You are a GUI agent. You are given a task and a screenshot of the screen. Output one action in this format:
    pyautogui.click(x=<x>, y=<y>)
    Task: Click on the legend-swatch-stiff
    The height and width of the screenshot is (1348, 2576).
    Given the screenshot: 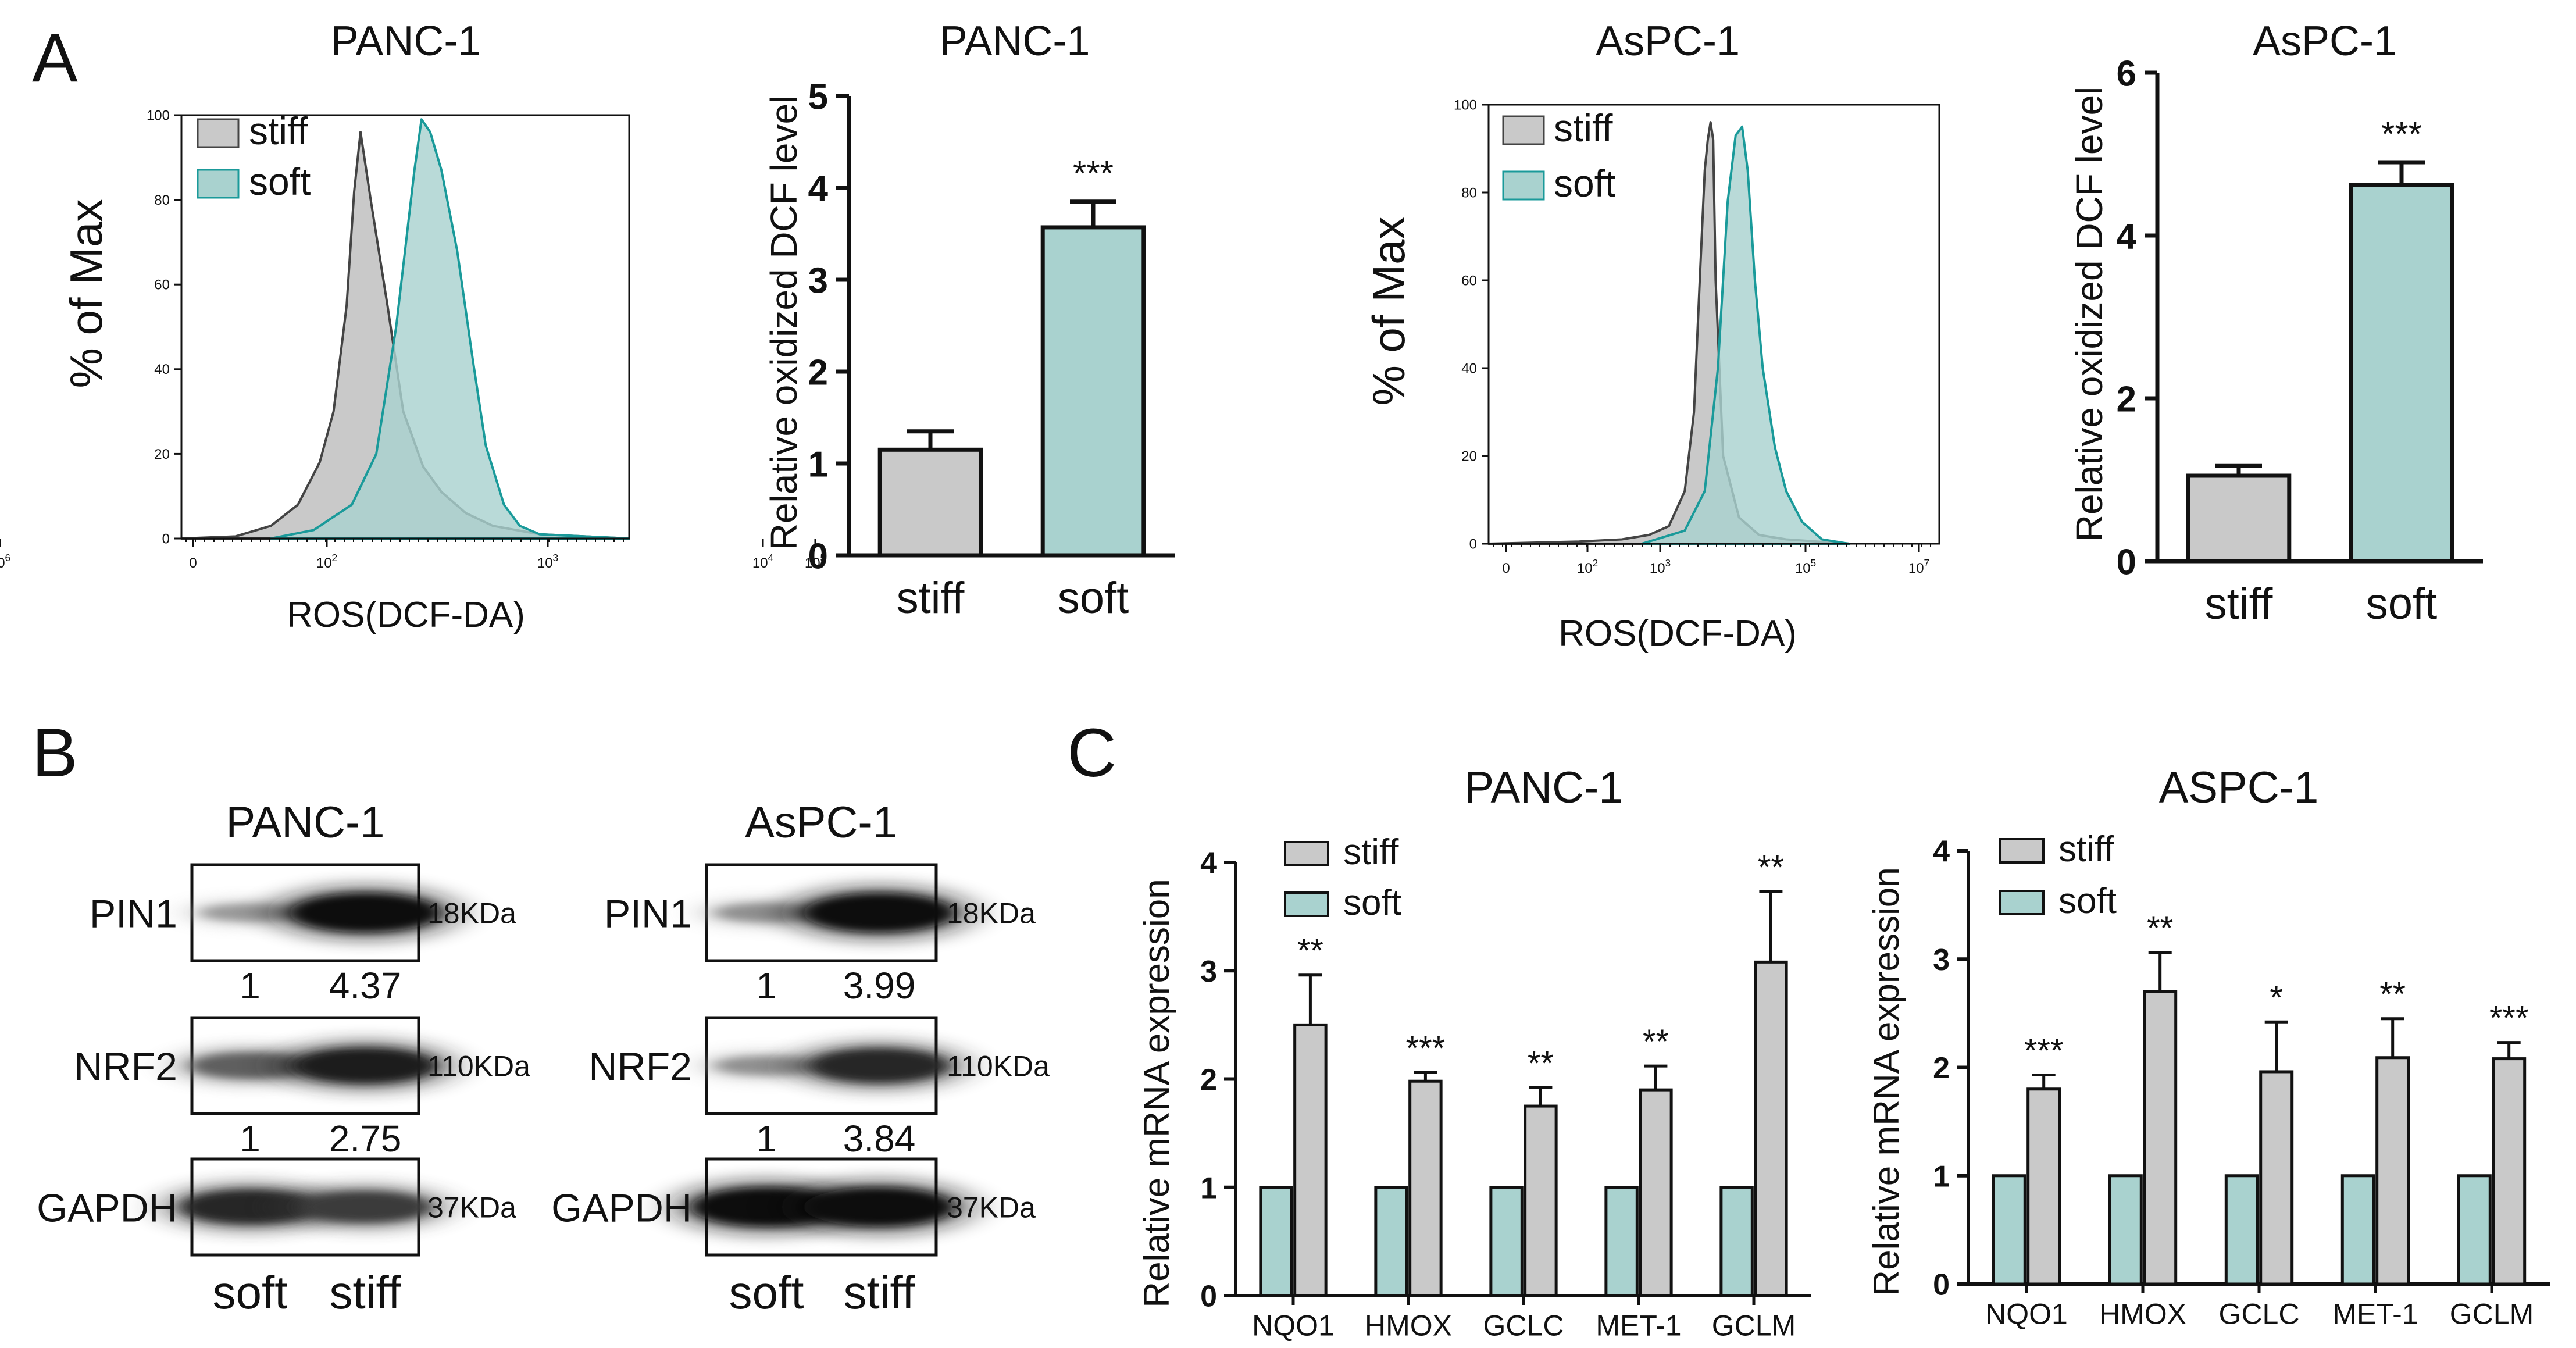 What is the action you would take?
    pyautogui.click(x=2022, y=851)
    